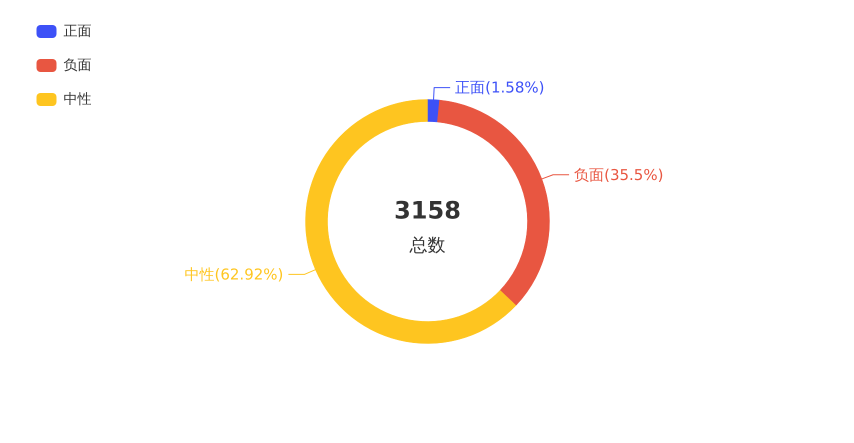 This screenshot has height=443, width=854. Describe the element at coordinates (234, 274) in the screenshot. I see `data-label: 中性(62.92%)` at that location.